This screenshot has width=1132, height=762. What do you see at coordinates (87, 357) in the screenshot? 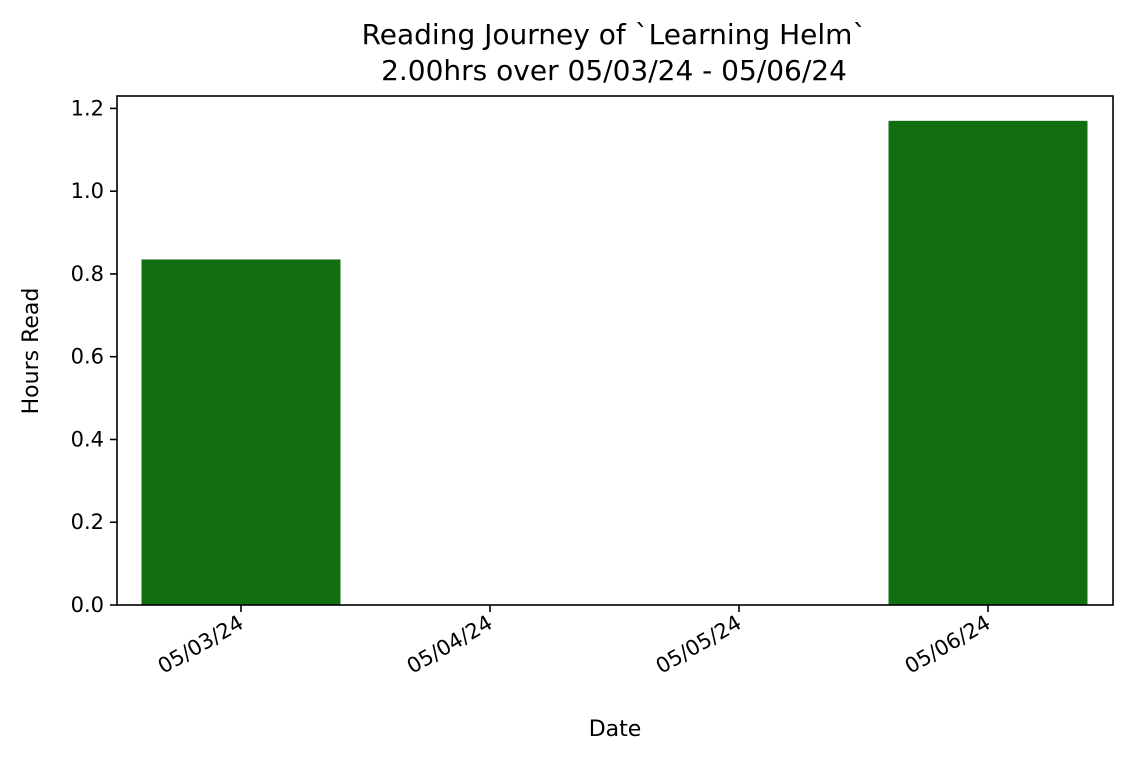
I see `y-tick-label: 0.6` at bounding box center [87, 357].